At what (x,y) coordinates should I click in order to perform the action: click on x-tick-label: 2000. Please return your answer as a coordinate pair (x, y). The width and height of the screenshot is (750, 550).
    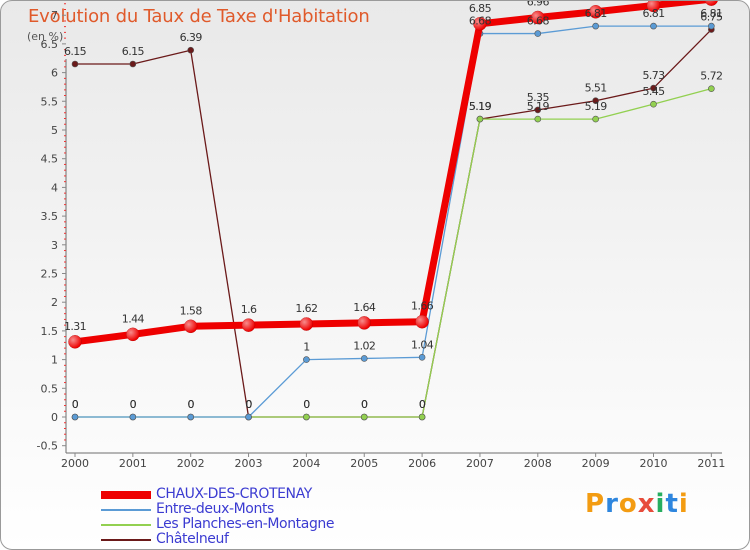
    Looking at the image, I should click on (75, 463).